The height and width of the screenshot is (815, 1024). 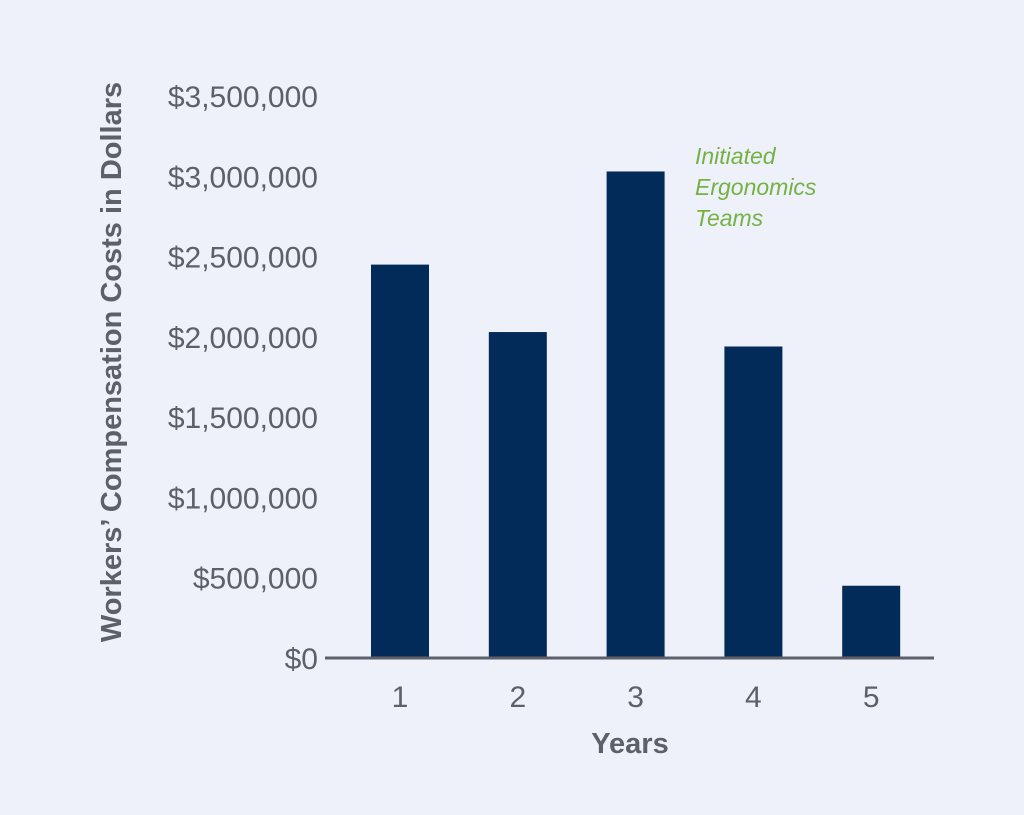 What do you see at coordinates (729, 218) in the screenshot?
I see `annotation-line: Teams` at bounding box center [729, 218].